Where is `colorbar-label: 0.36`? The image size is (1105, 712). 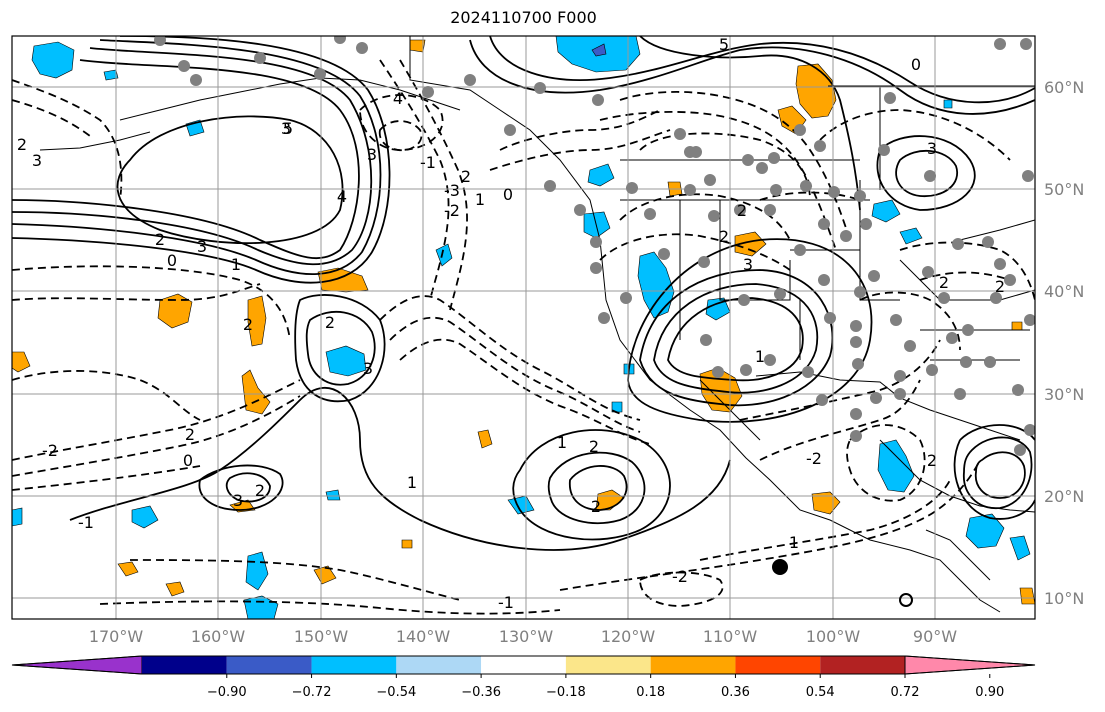
colorbar-label: 0.36 is located at coordinates (735, 692).